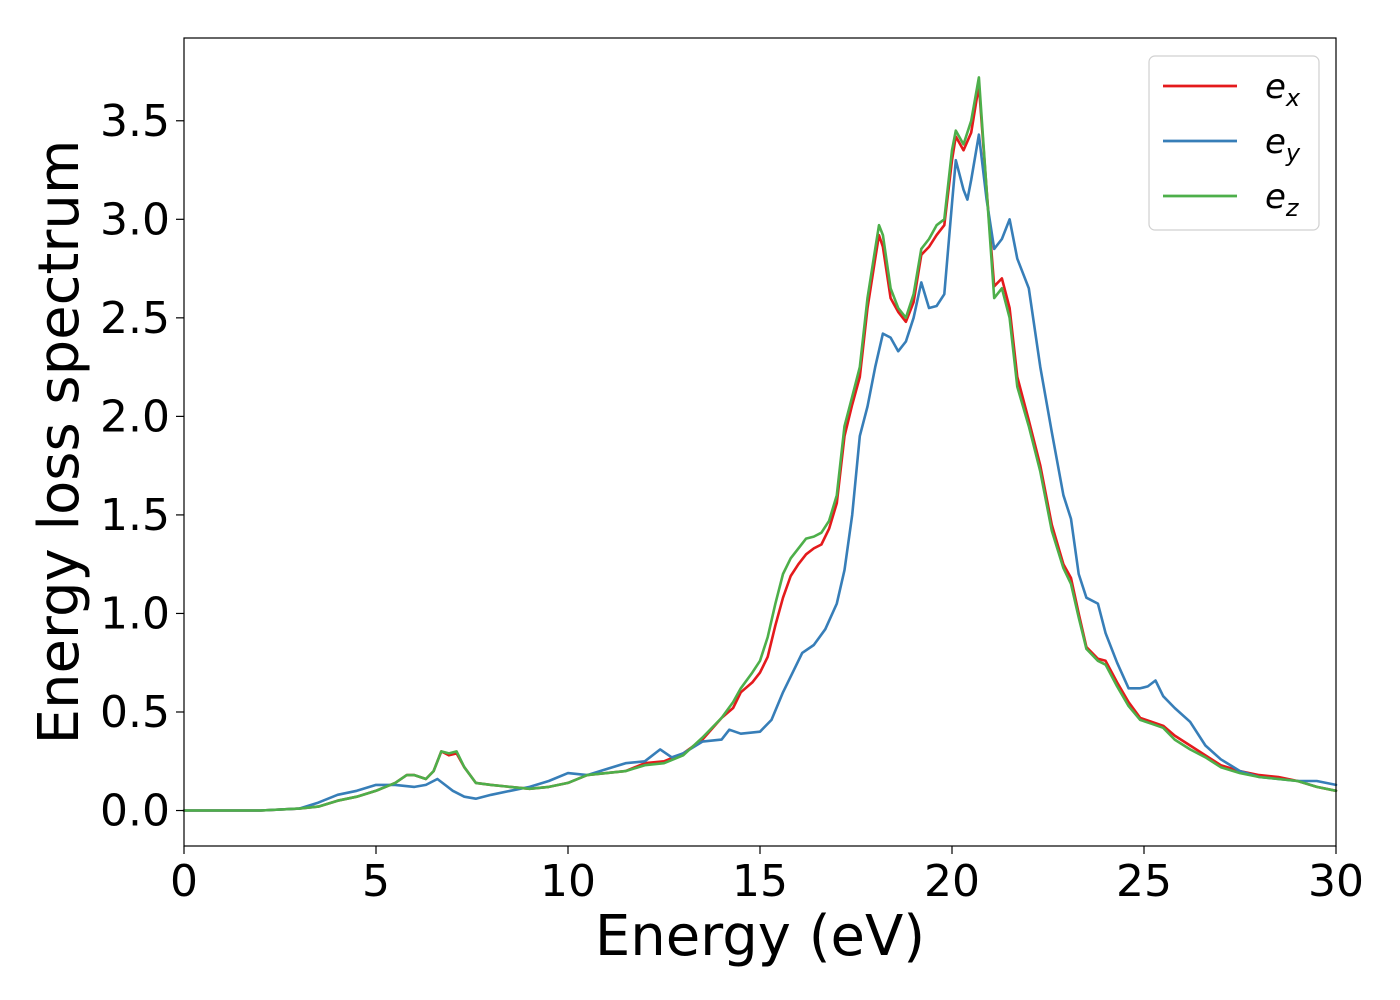 The width and height of the screenshot is (1400, 1000). I want to click on x-tick-label: 20, so click(952, 881).